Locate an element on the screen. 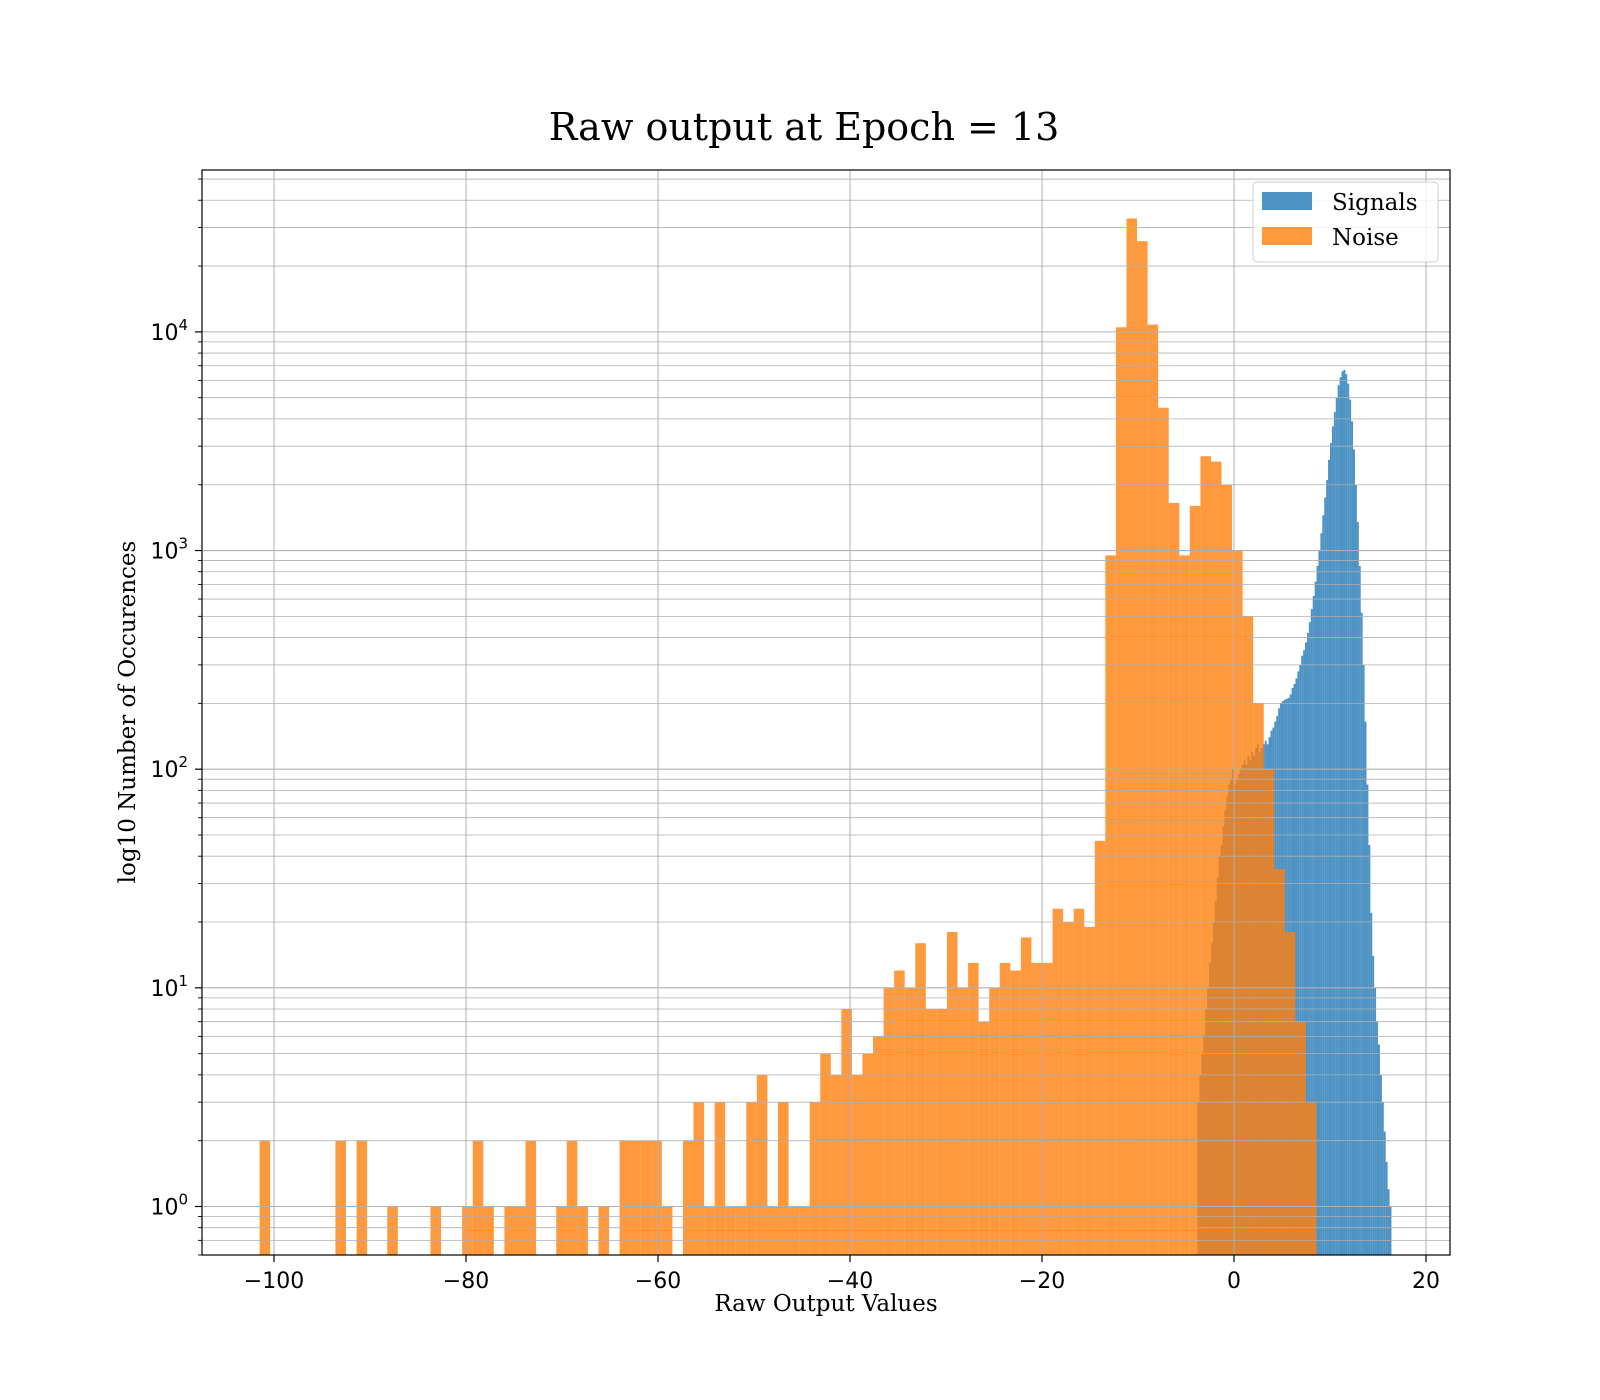 This screenshot has width=1600, height=1400. x-tick-label: −20 is located at coordinates (1042, 1281).